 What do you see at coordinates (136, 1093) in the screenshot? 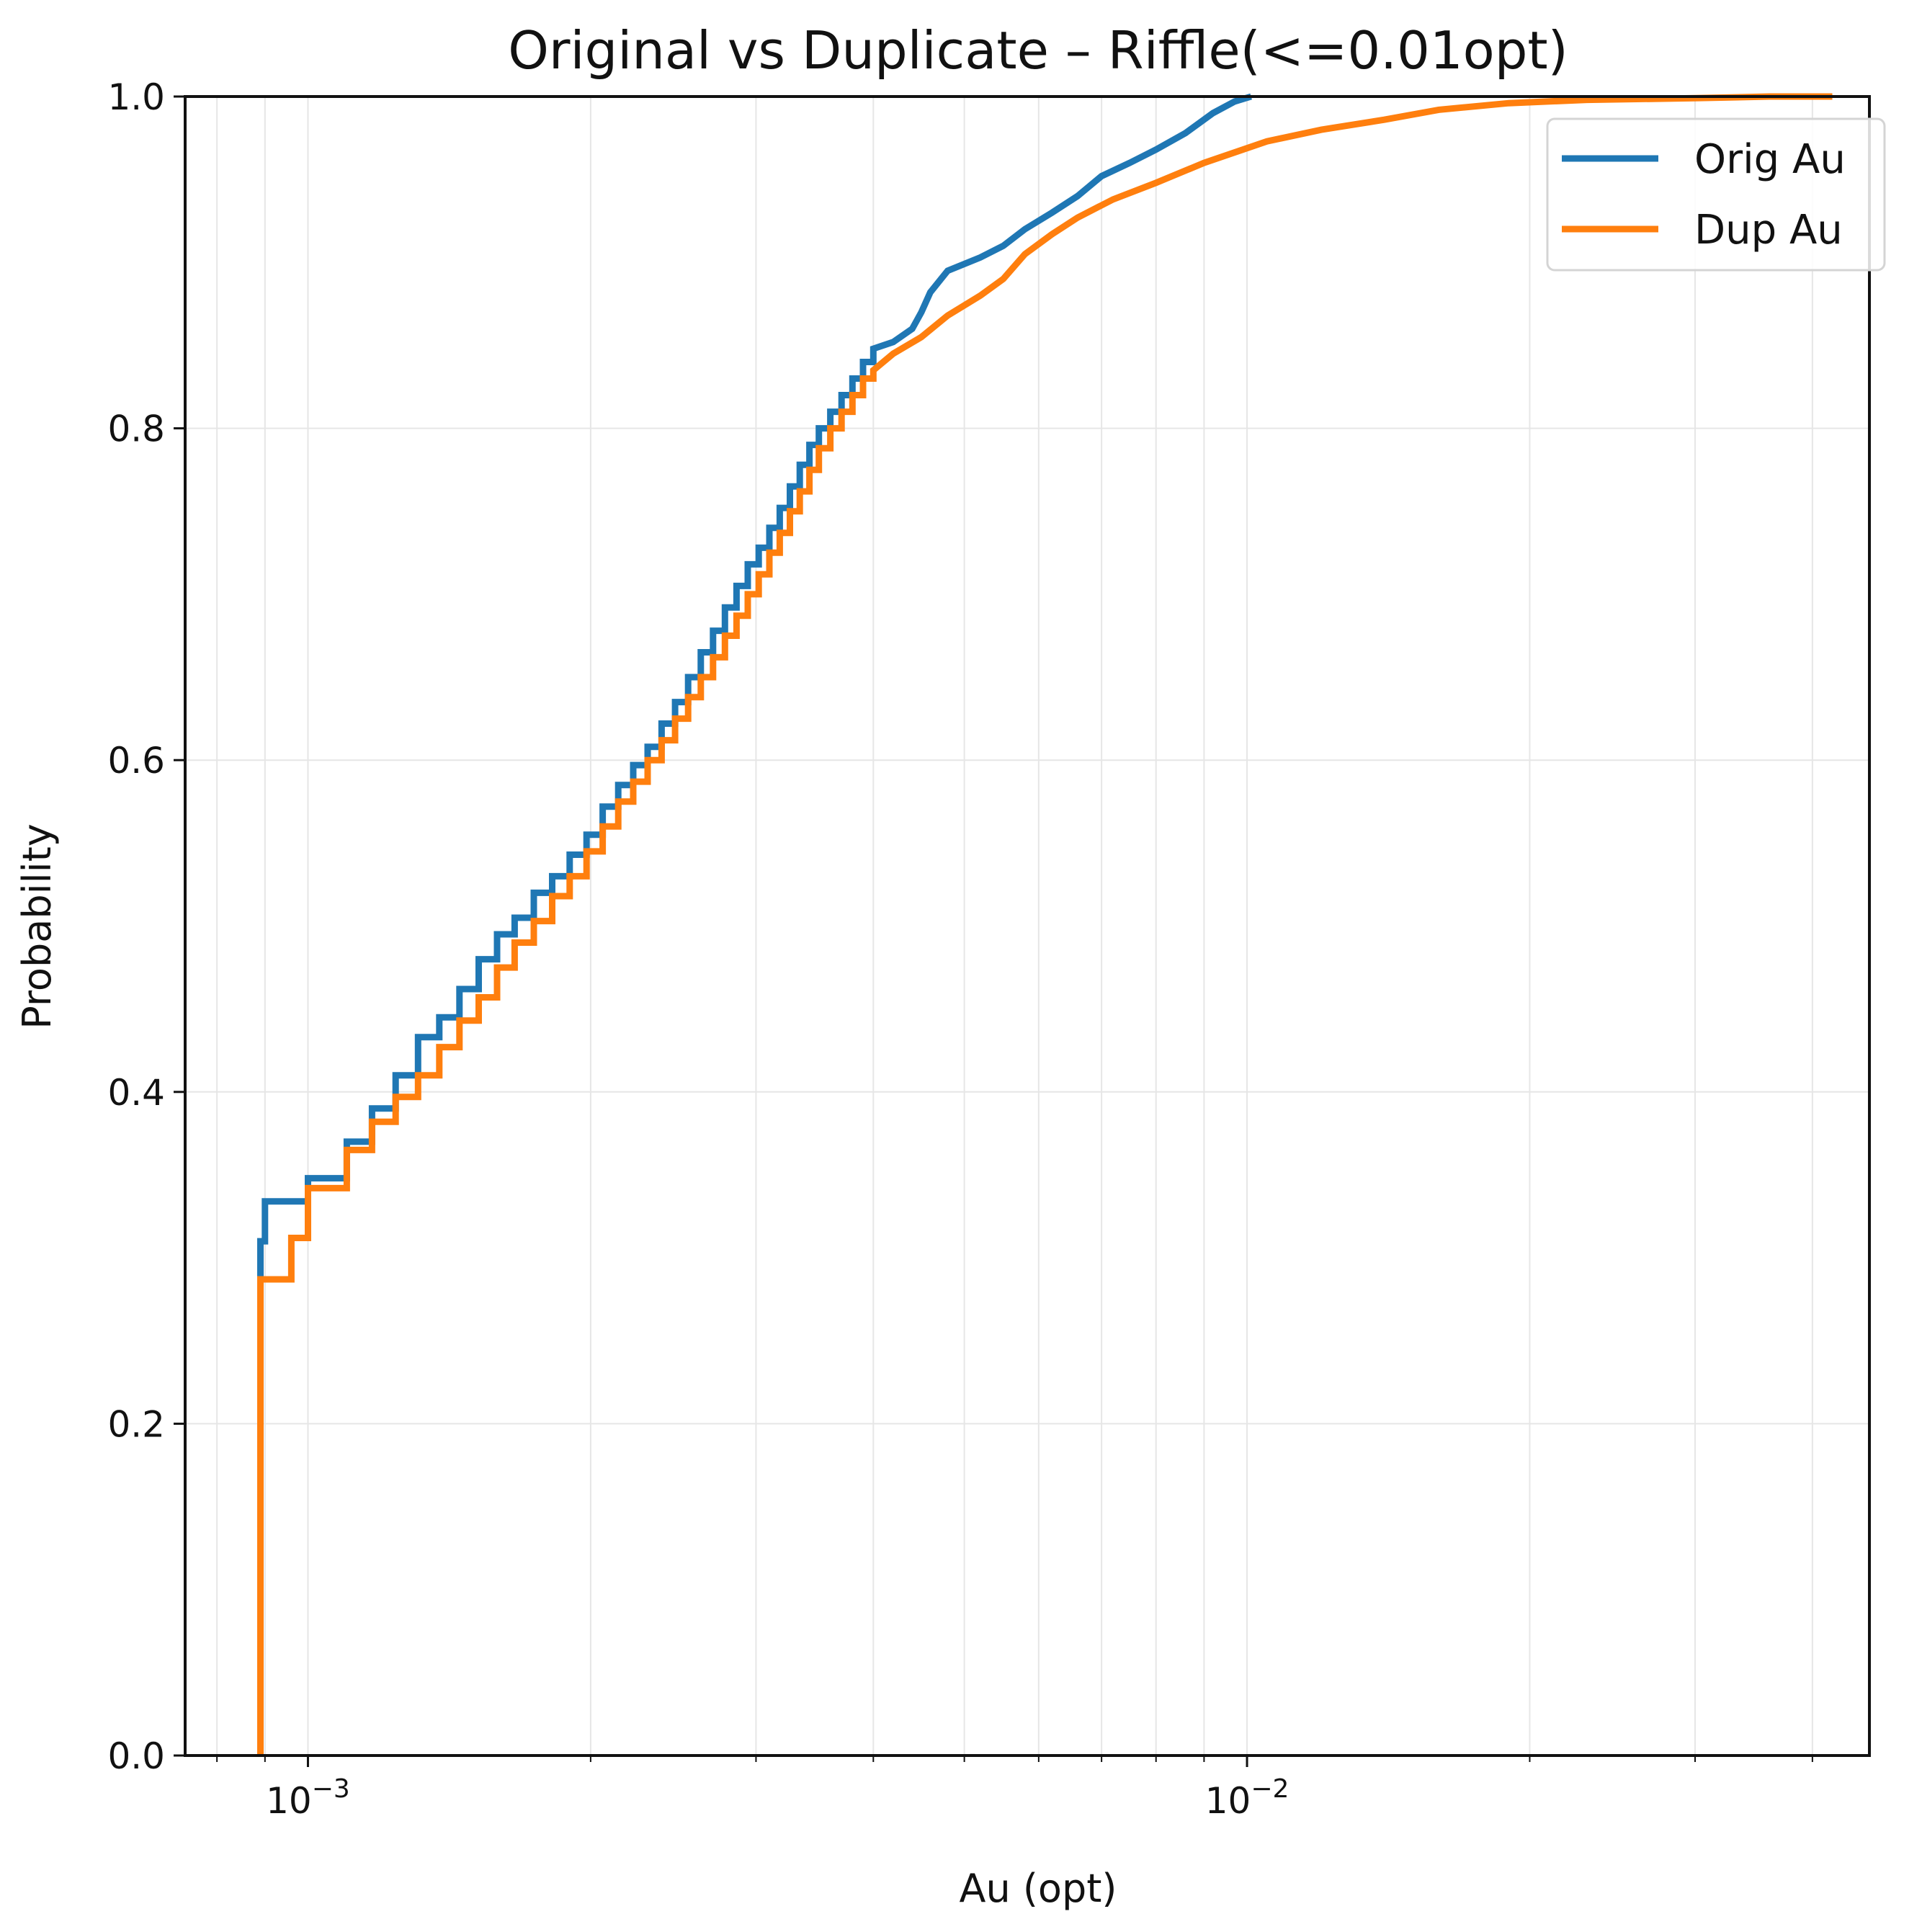
I see `y-tick-label: 0.4` at bounding box center [136, 1093].